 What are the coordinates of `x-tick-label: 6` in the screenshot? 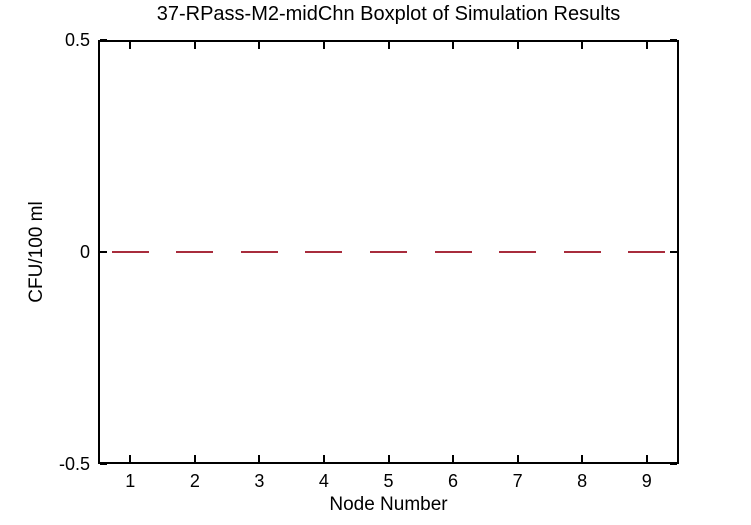 It's located at (453, 481).